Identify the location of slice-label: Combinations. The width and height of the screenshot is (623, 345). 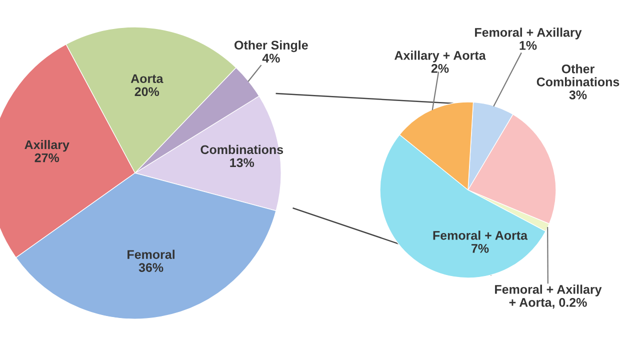
(242, 149).